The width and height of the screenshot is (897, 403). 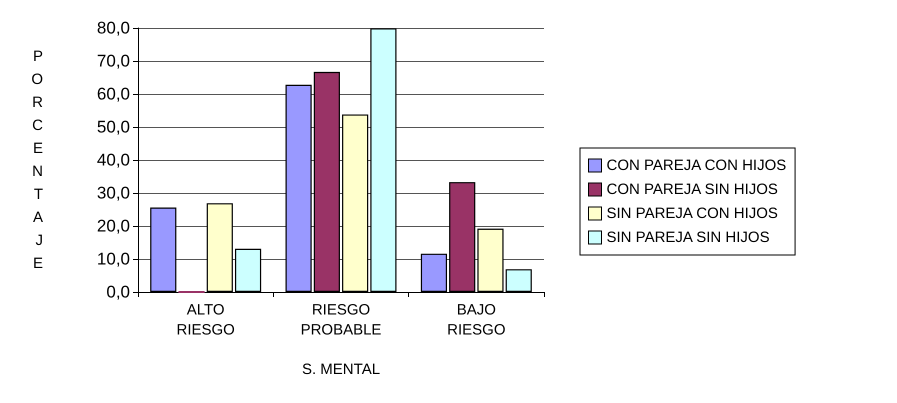 I want to click on legend-label: CON PAREJA SIN HIJOS, so click(x=692, y=189).